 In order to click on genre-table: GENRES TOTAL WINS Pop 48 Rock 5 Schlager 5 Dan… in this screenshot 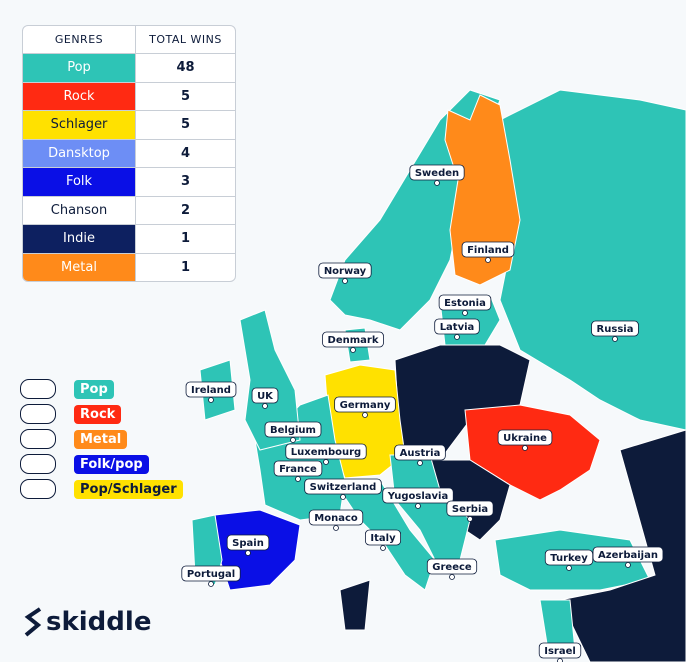, I will do `click(129, 153)`.